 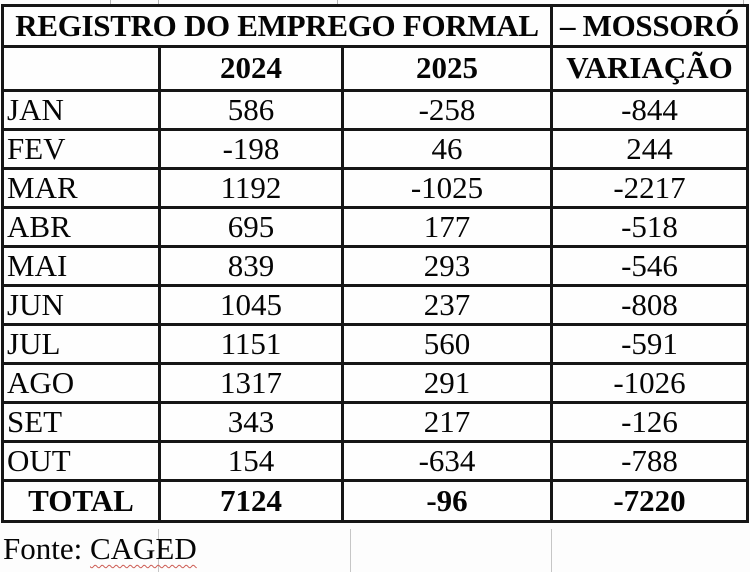 What do you see at coordinates (447, 422) in the screenshot?
I see `value-2025-cell: 217` at bounding box center [447, 422].